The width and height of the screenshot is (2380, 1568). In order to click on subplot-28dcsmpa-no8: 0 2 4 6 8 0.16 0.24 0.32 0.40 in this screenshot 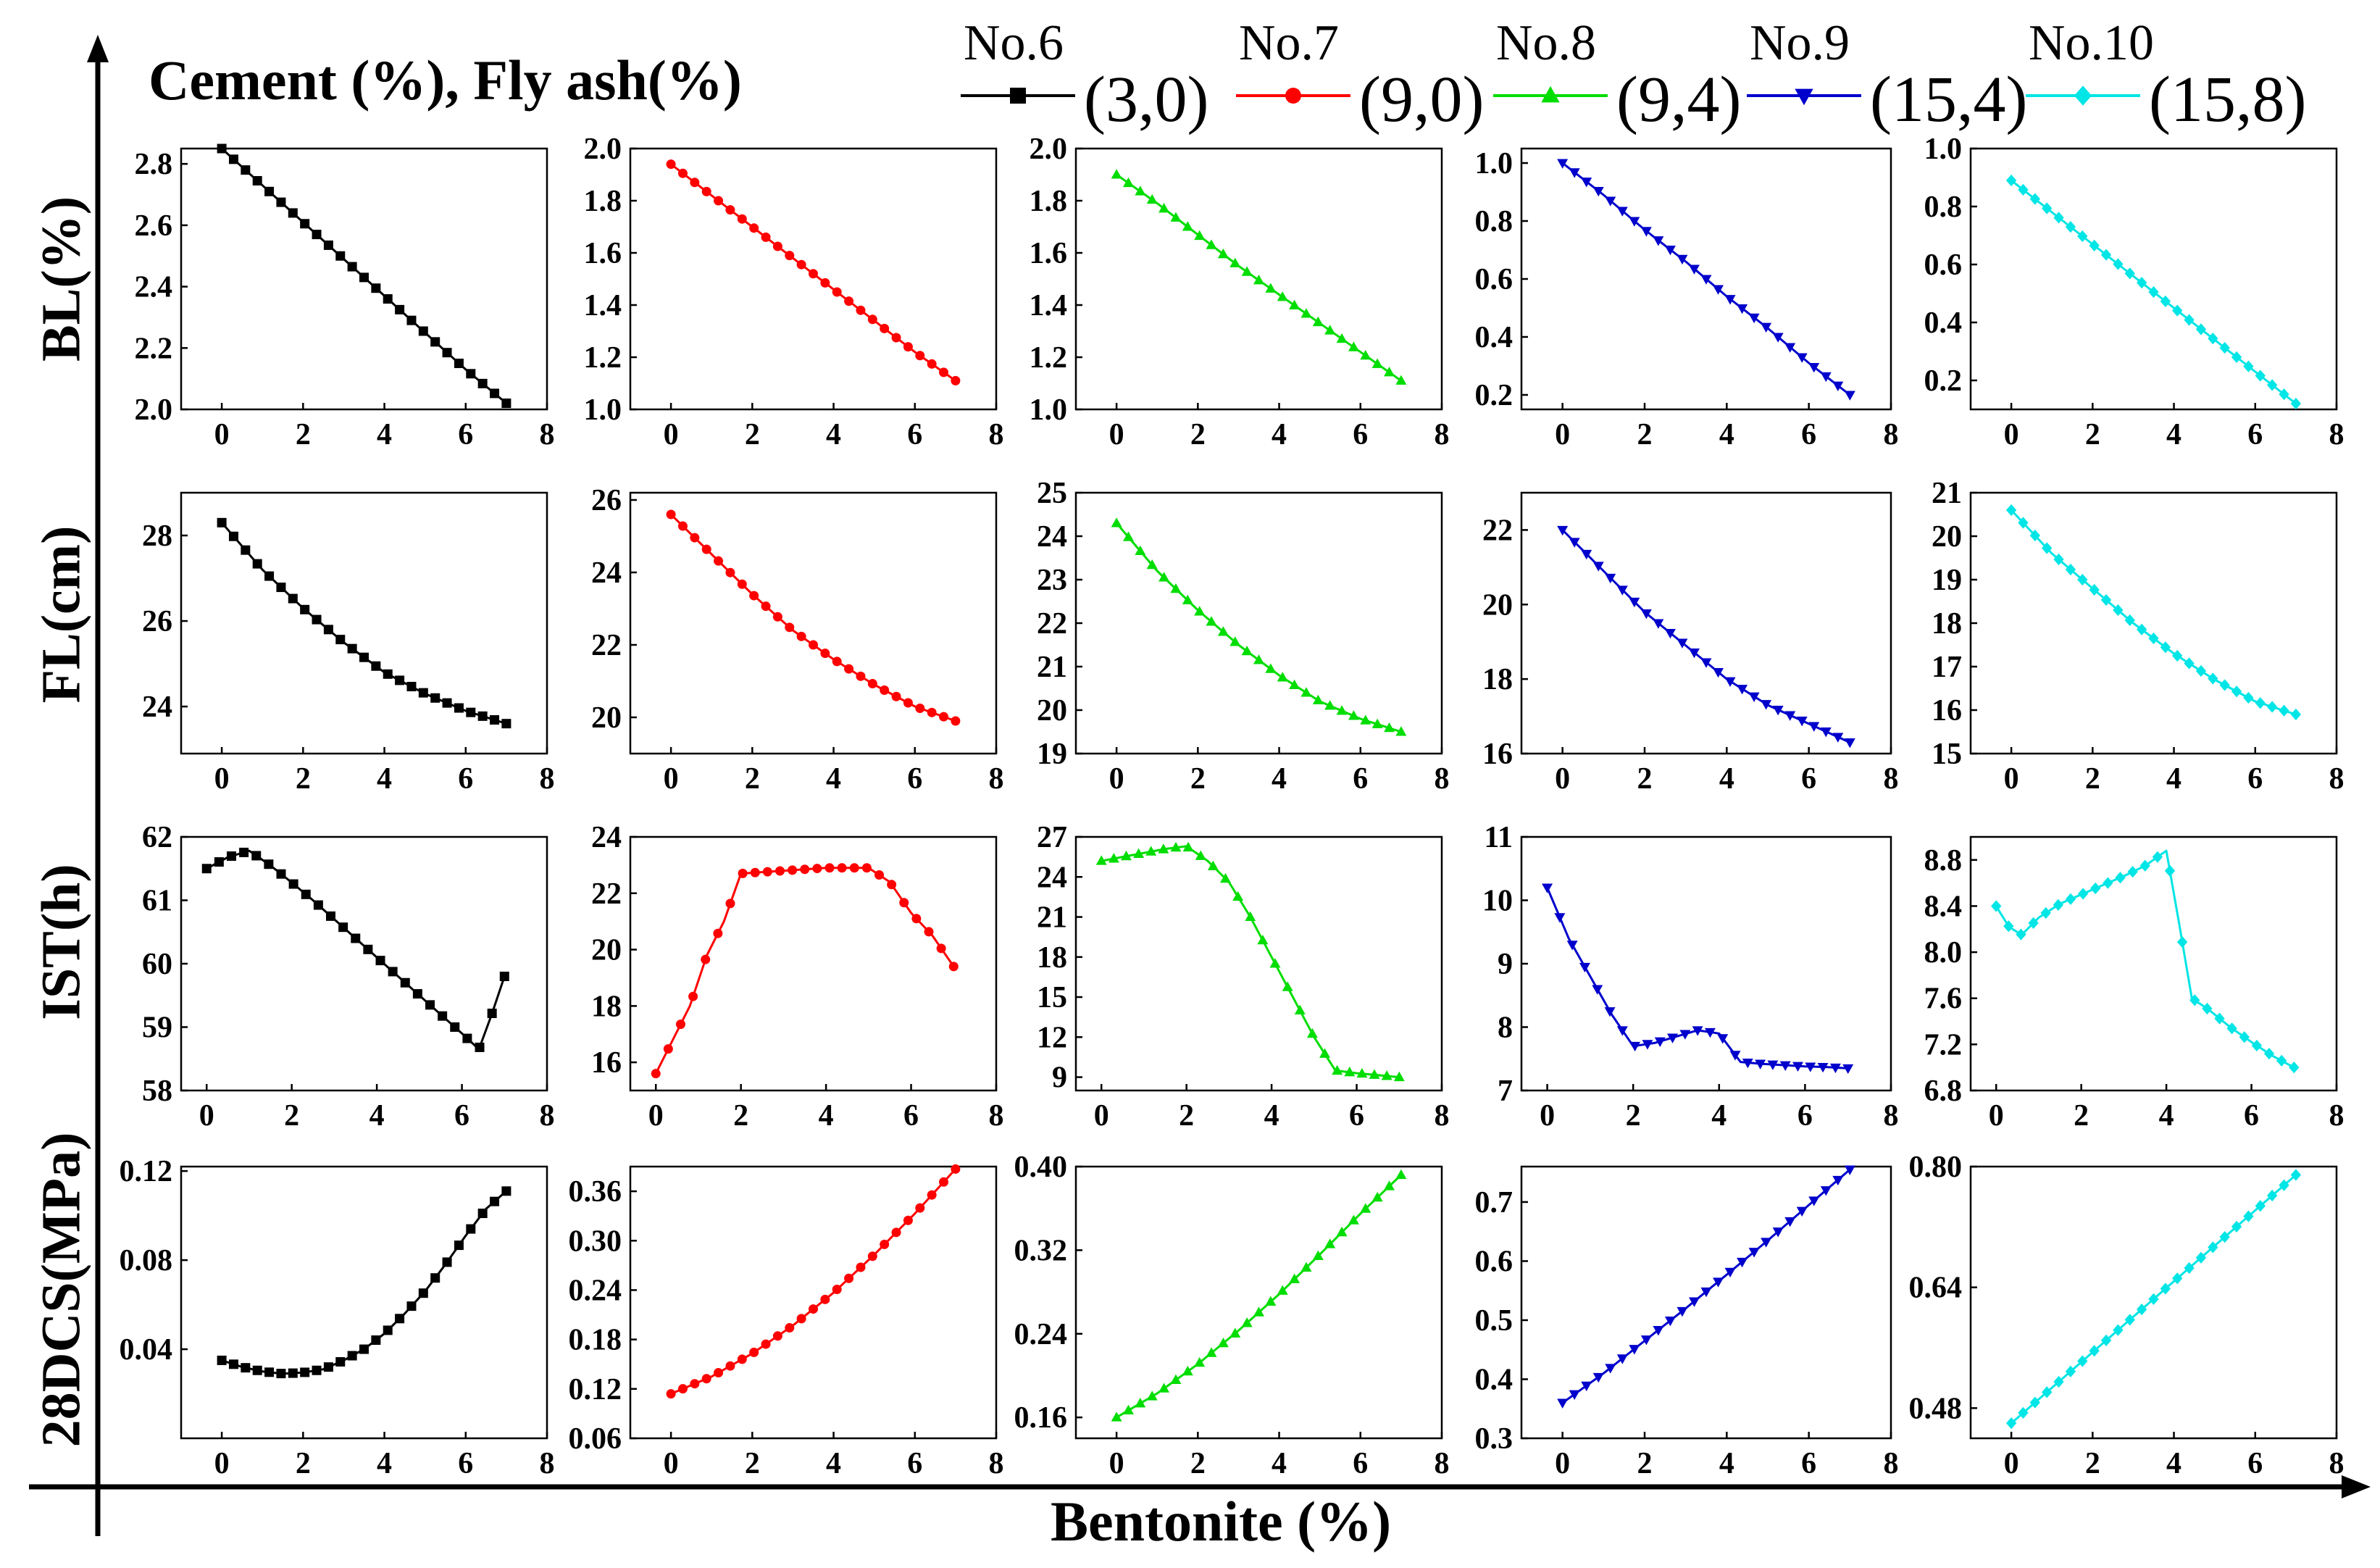, I will do `click(1232, 1315)`.